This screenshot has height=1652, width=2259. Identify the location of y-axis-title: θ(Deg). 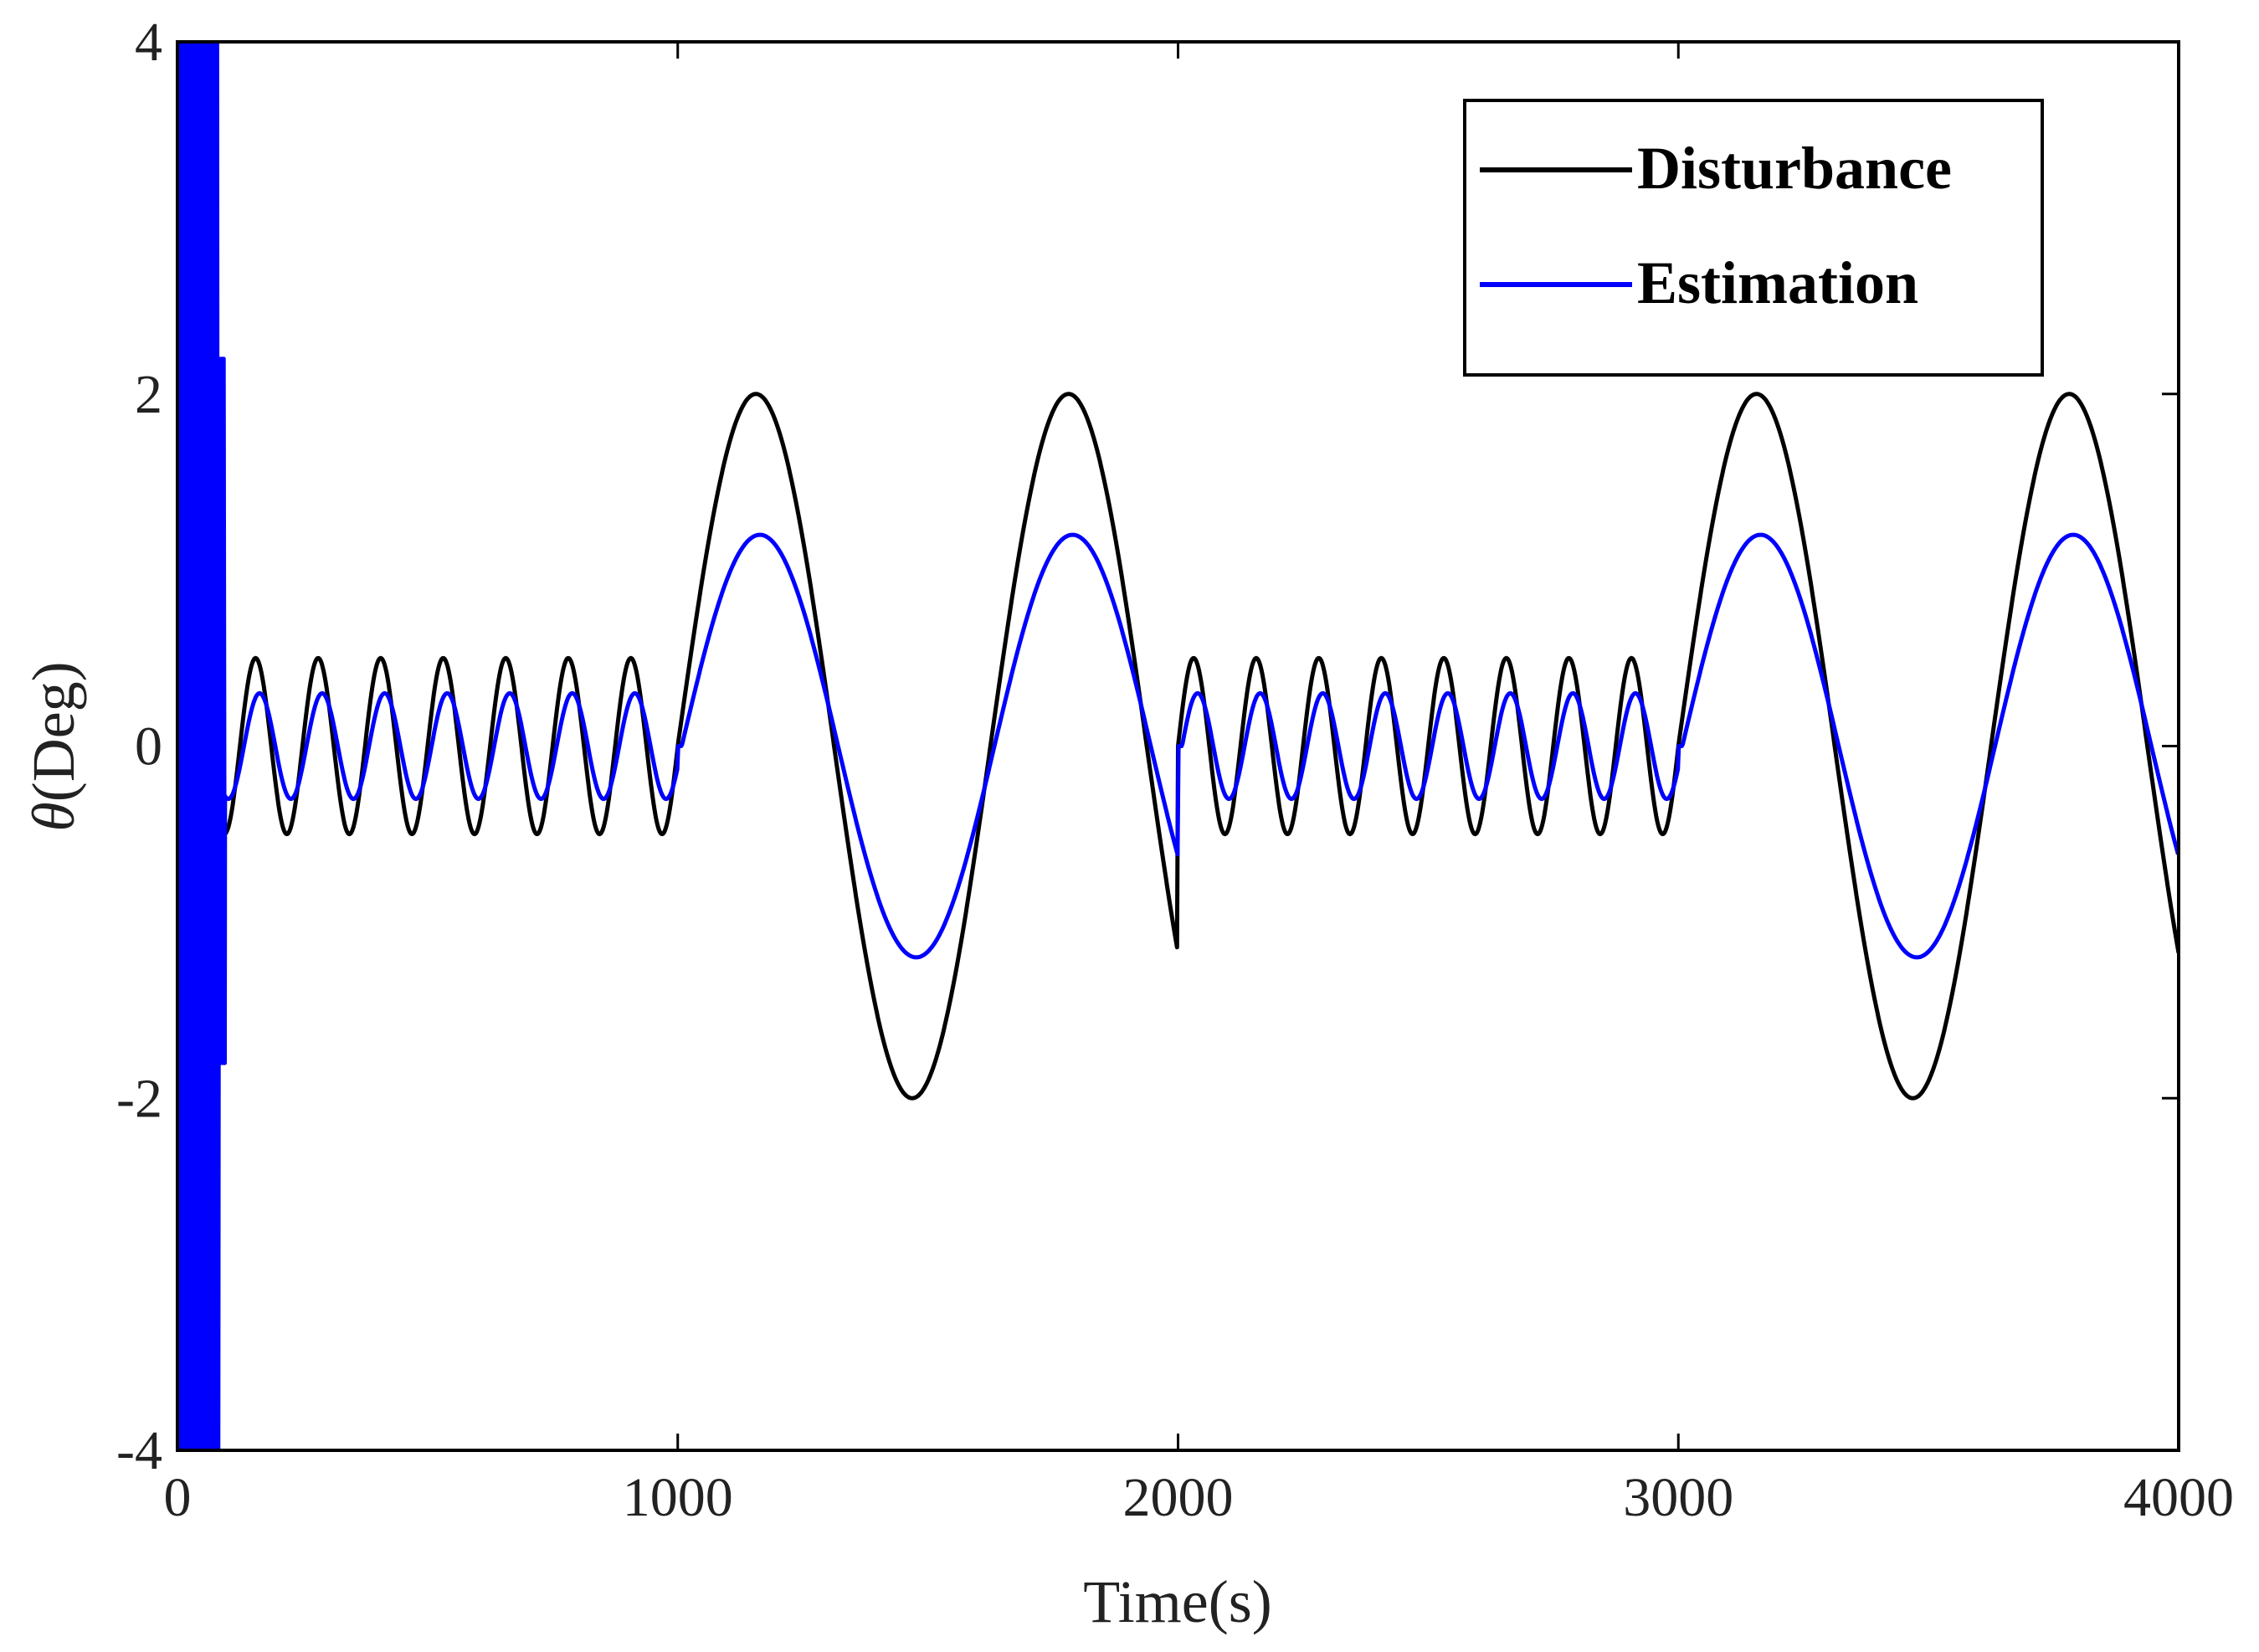
(53, 746).